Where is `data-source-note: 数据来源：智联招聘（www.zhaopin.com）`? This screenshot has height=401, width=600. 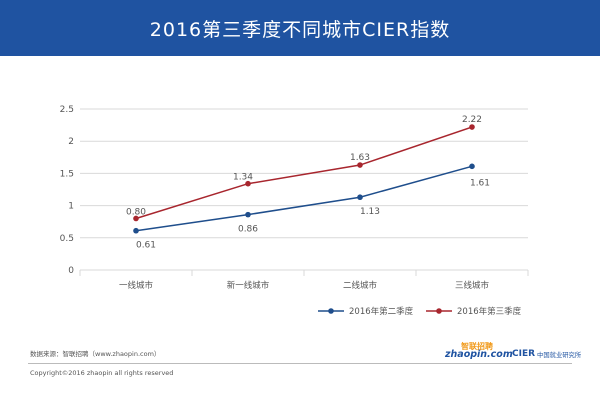 data-source-note: 数据来源：智联招聘（www.zhaopin.com） is located at coordinates (95, 354).